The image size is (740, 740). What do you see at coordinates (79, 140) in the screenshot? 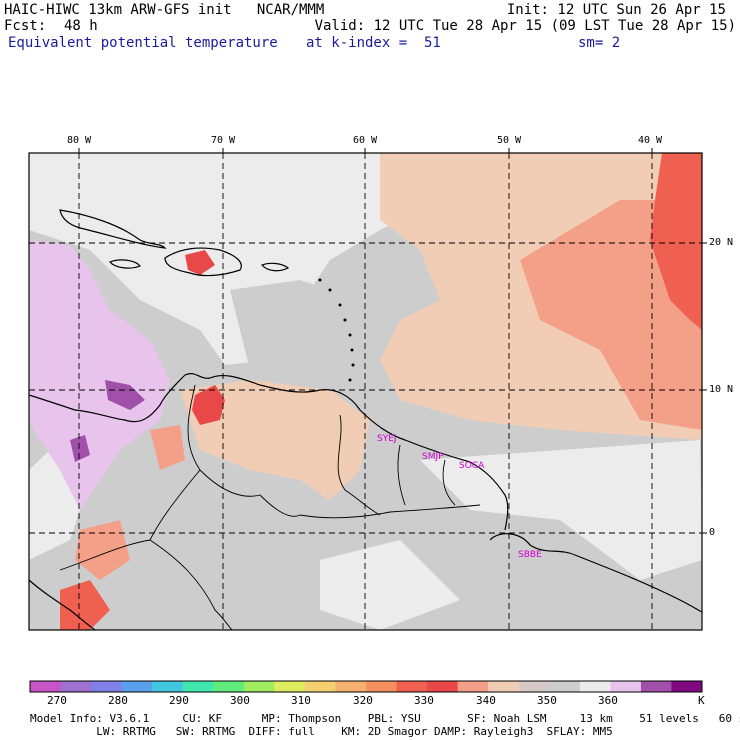
I see `lon-label: 80 W` at bounding box center [79, 140].